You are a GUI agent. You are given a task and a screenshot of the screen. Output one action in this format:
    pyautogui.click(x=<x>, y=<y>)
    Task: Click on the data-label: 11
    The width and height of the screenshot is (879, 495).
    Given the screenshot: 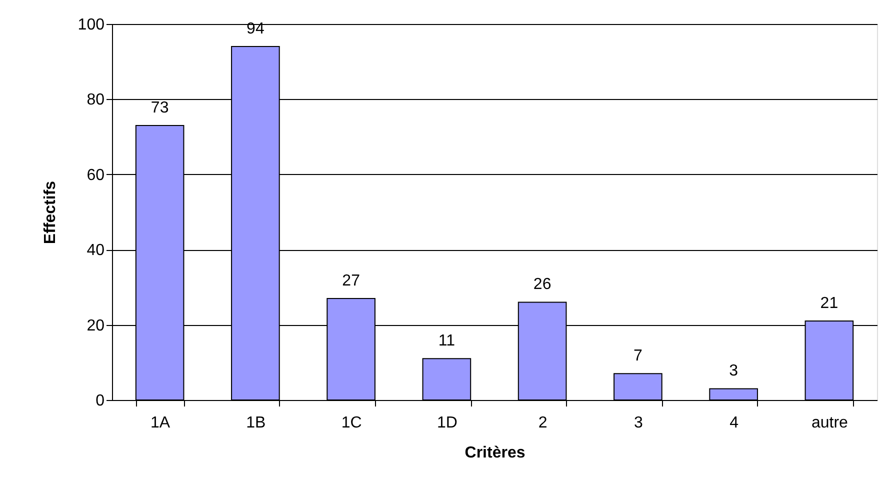 What is the action you would take?
    pyautogui.click(x=447, y=341)
    